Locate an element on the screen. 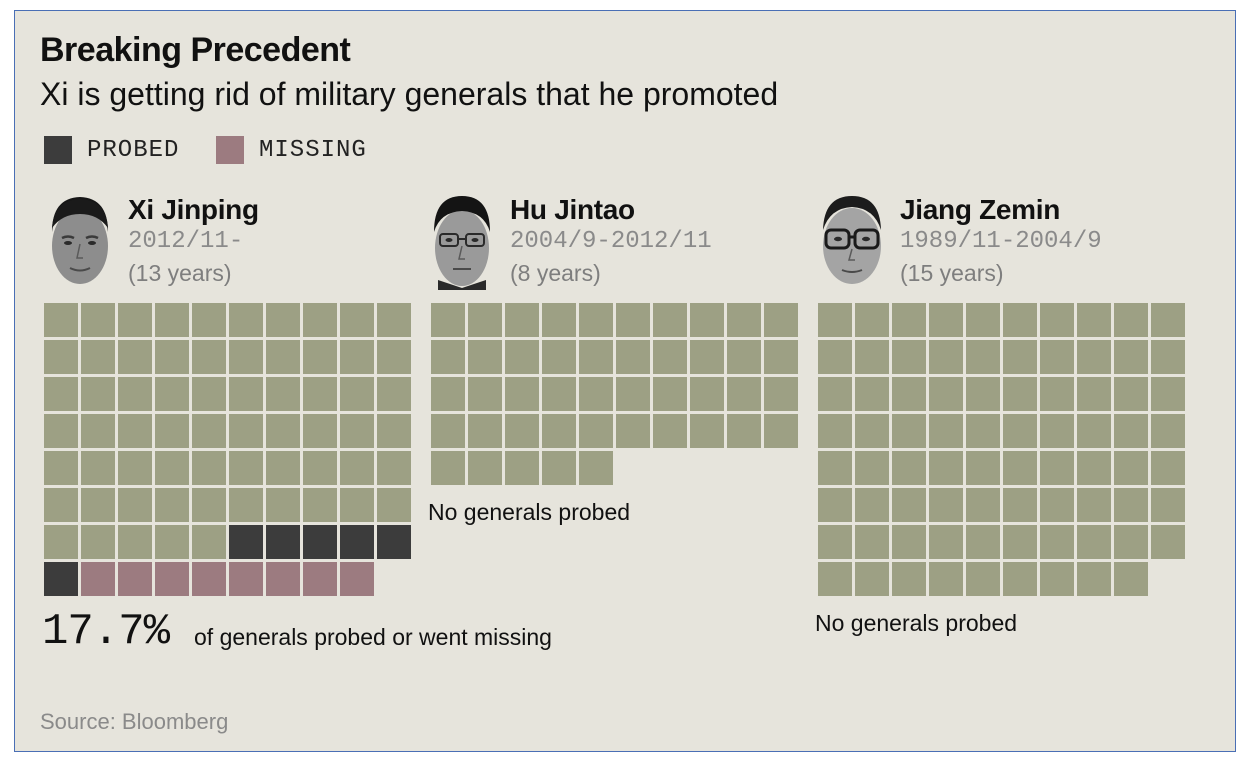 This screenshot has height=770, width=1252. leader-years: (15 years) is located at coordinates (952, 273).